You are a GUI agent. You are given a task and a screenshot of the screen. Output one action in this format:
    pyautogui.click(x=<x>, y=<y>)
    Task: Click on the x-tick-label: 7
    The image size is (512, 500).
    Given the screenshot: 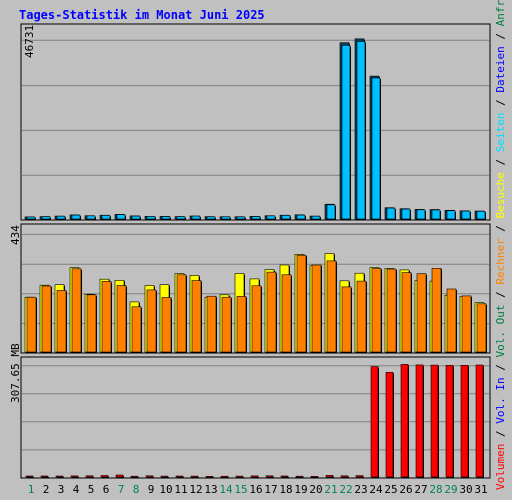 What is the action you would take?
    pyautogui.click(x=121, y=489)
    